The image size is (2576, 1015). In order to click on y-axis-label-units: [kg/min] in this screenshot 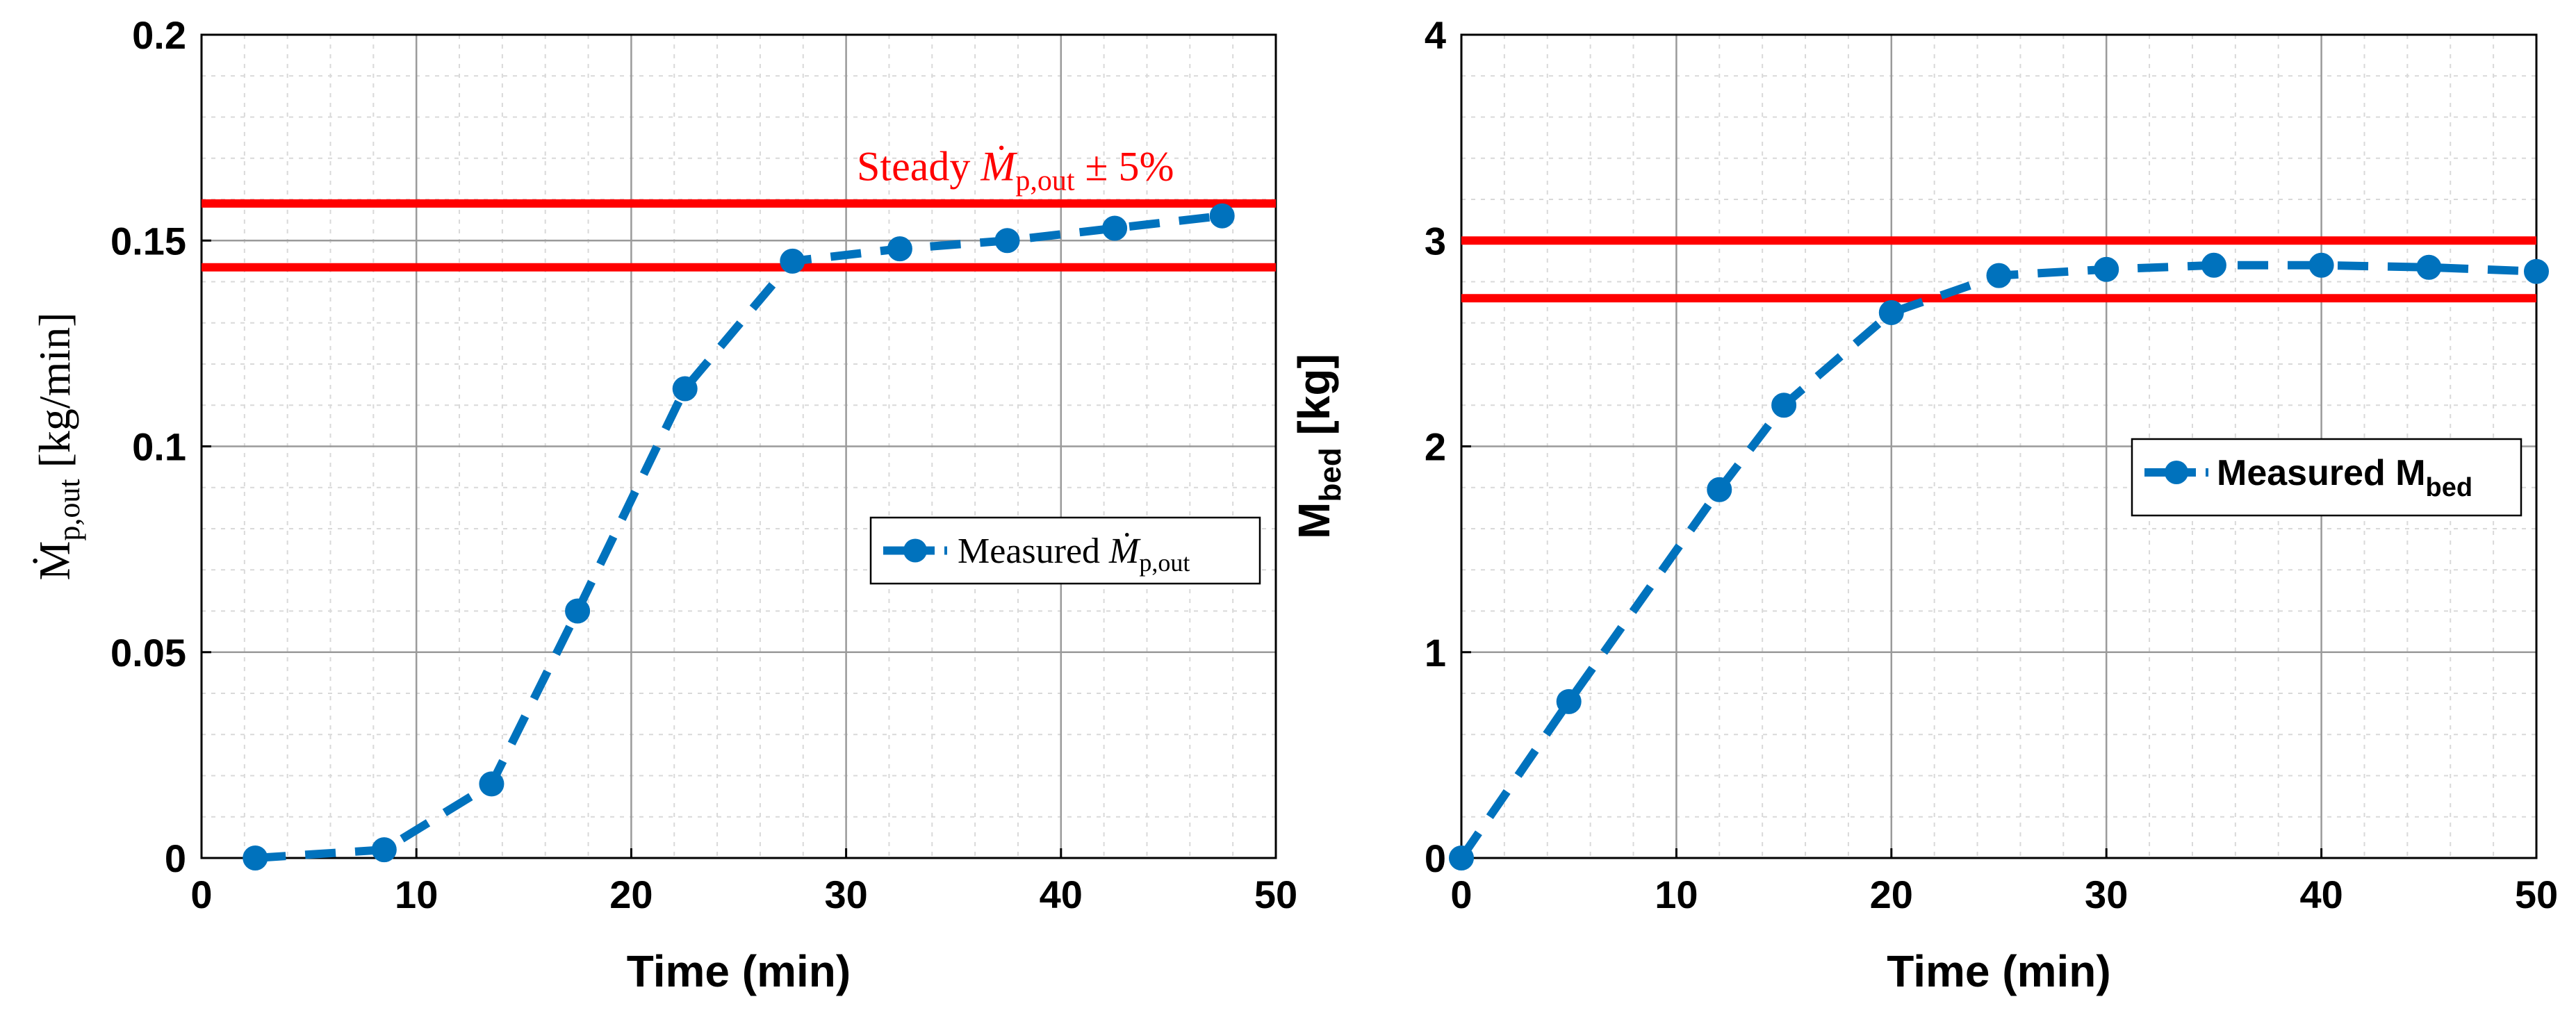, I will do `click(54, 395)`.